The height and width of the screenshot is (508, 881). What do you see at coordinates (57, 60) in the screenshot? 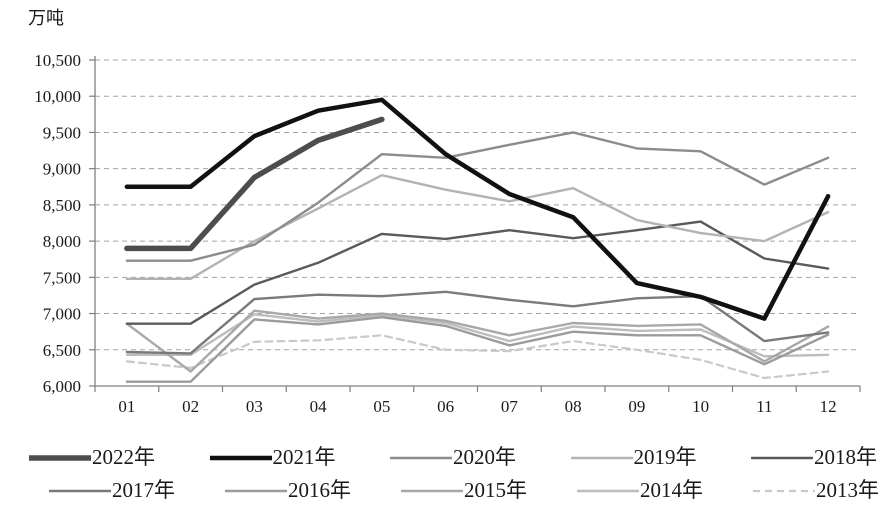
I see `y-tick-label: 10,500` at bounding box center [57, 60].